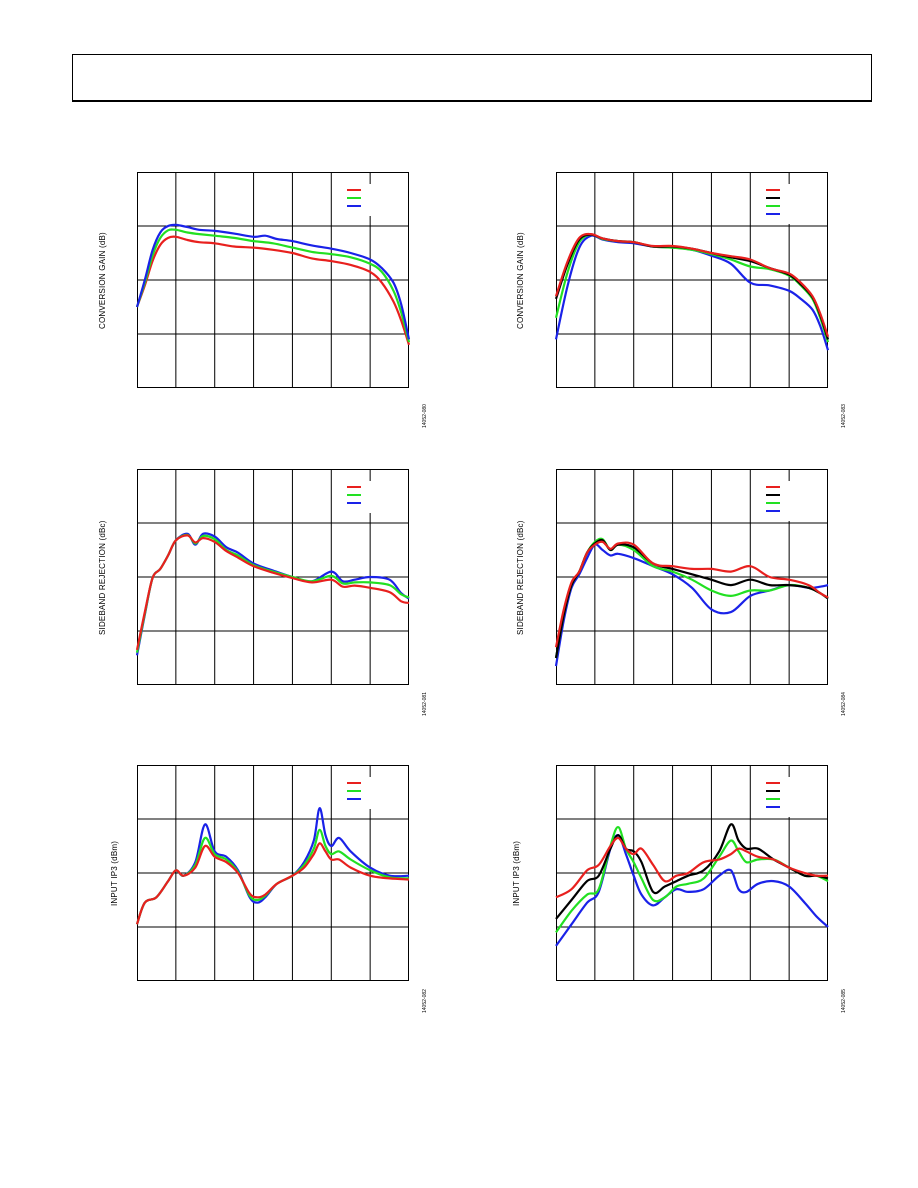 This screenshot has height=1188, width=918. Describe the element at coordinates (425, 416) in the screenshot. I see `figure-id-label: 14052-080` at that location.